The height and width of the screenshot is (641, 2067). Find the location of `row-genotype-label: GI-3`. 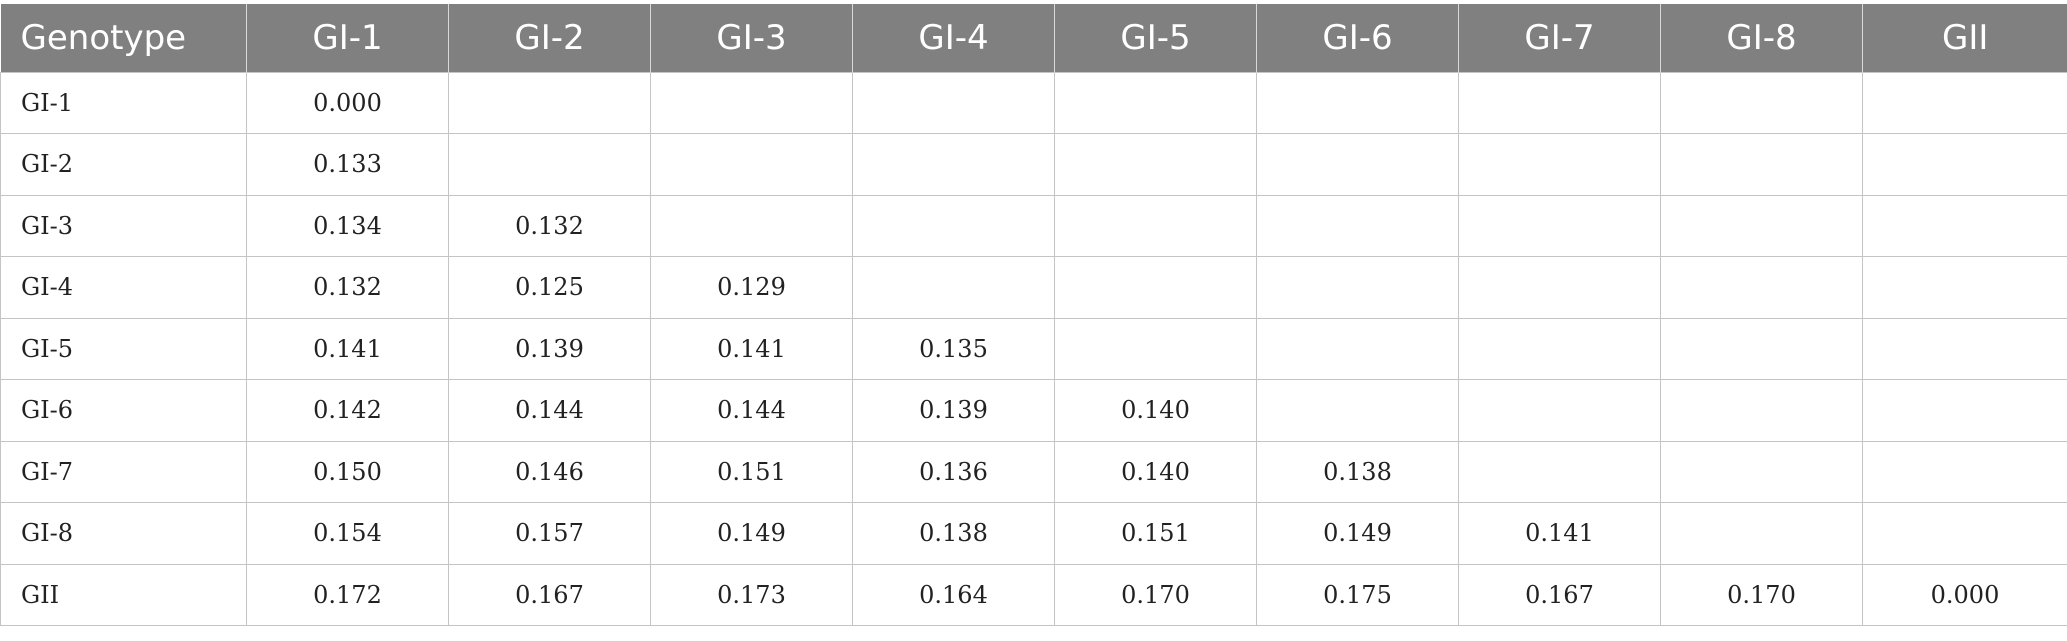

row-genotype-label: GI-3 is located at coordinates (123, 225).